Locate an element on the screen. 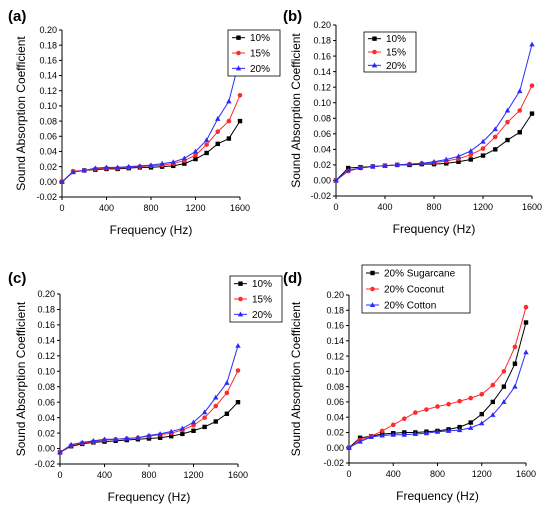 Image resolution: width=550 pixels, height=524 pixels. legend: 20% Sugarcane 20% Coconut 20% Cotton is located at coordinates (416, 289).